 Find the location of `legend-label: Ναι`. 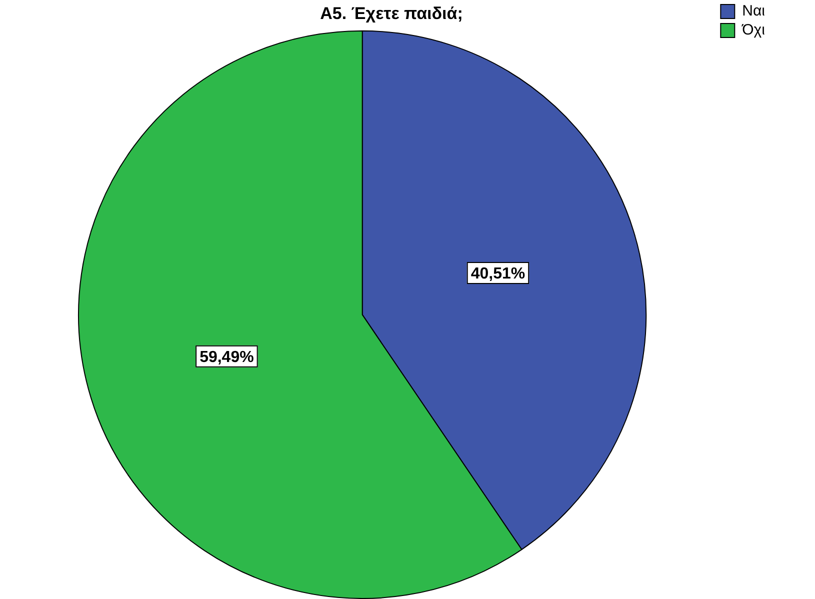

legend-label: Ναι is located at coordinates (754, 11).